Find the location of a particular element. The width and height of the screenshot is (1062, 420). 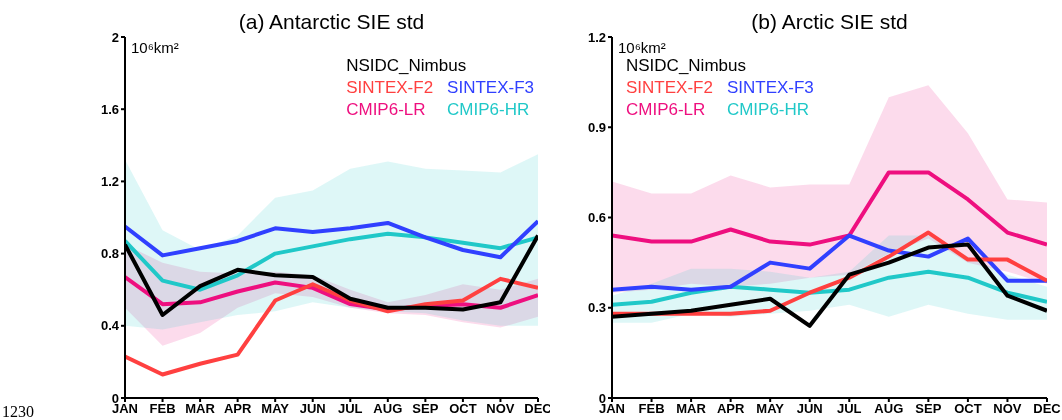

y-tick-label: 0.9 is located at coordinates (596, 127).